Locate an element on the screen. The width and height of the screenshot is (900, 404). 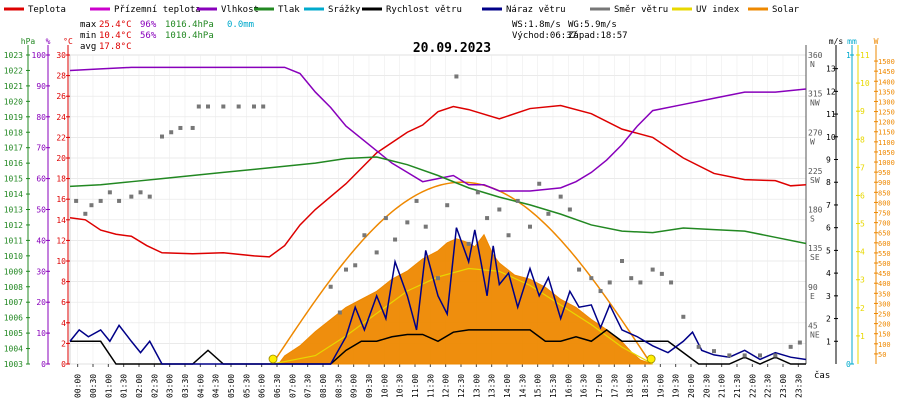
x-tick-label: 18:00 is located at coordinates (630, 386).